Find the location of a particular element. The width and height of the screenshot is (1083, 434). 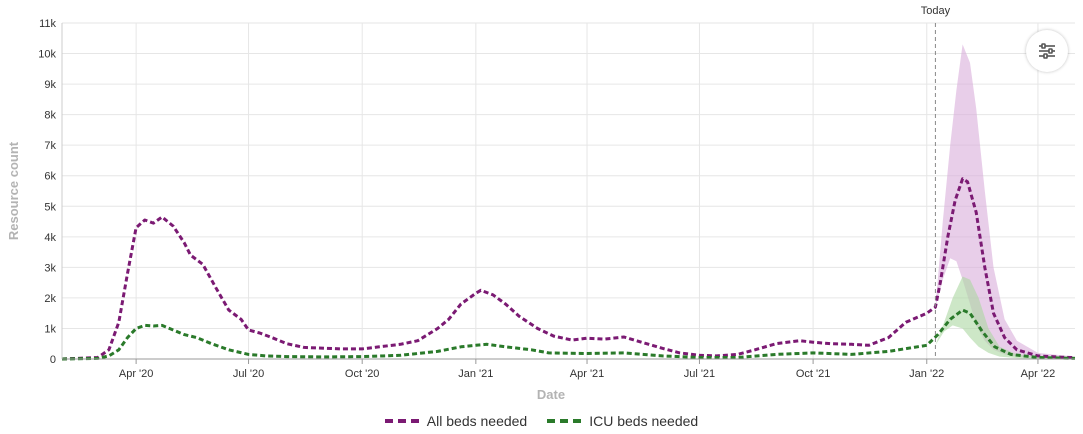

legend-label-icu-beds: ICU beds needed is located at coordinates (644, 421).